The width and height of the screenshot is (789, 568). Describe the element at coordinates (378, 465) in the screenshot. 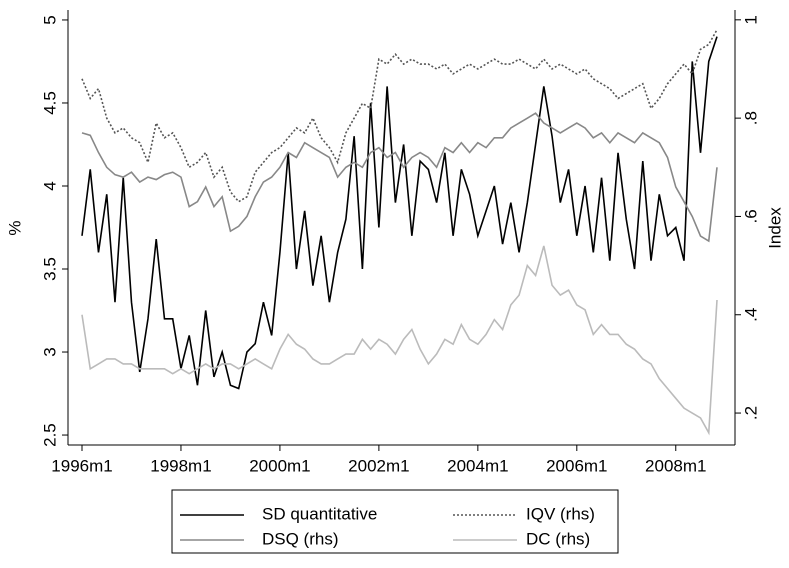

I see `x-tick-label: 2002m1` at that location.